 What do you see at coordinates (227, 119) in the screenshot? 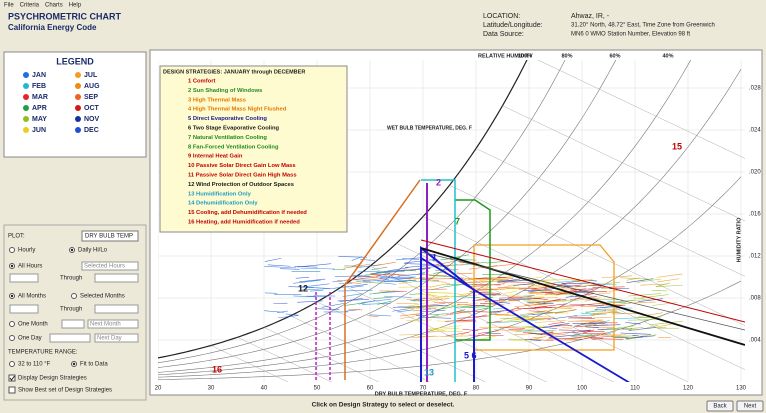
I see `strategy-item: 5 Direct Evaporative Cooling` at bounding box center [227, 119].